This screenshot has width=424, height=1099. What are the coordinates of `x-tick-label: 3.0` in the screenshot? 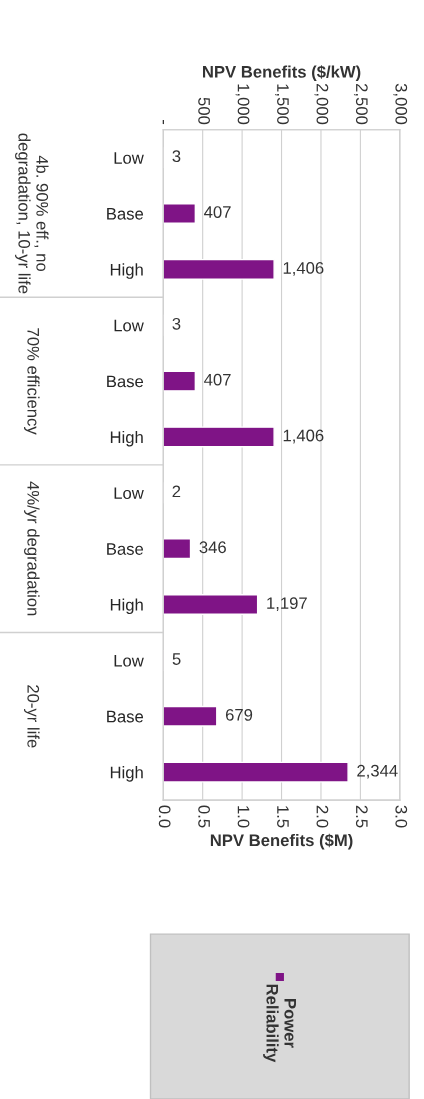 It's located at (401, 816).